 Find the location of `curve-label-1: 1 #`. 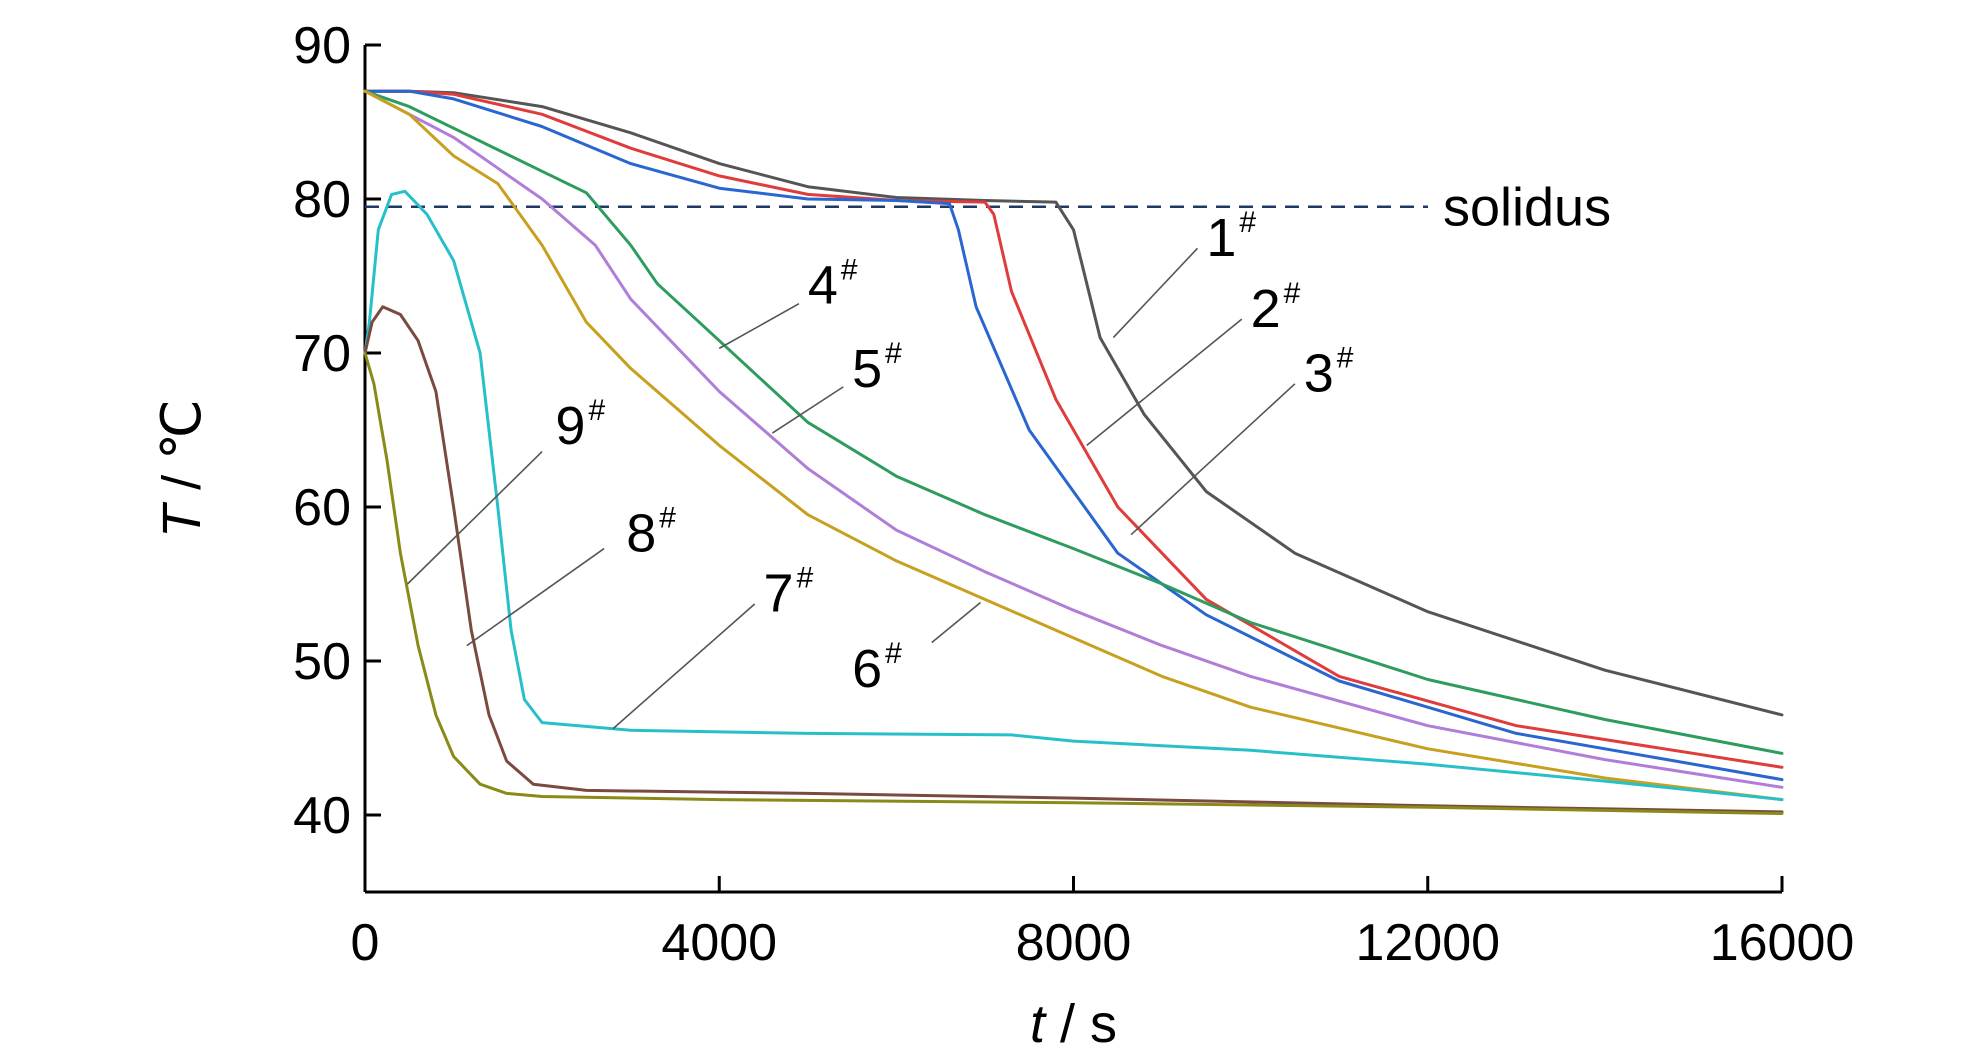

curve-label-1: 1 # is located at coordinates (1231, 237).